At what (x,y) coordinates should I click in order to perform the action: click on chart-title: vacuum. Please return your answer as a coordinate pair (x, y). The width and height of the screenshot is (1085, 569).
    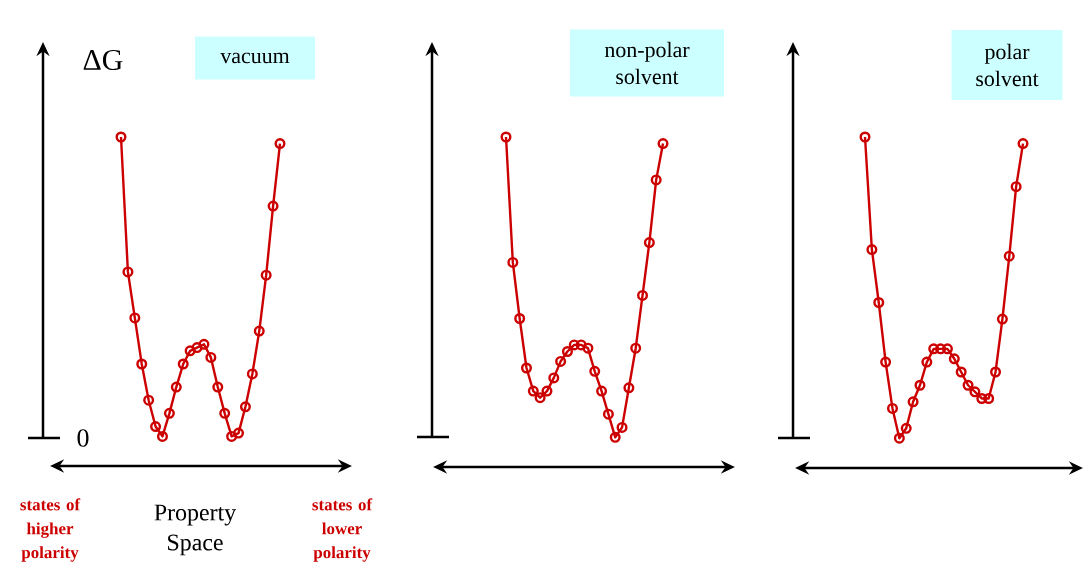
    Looking at the image, I should click on (255, 58).